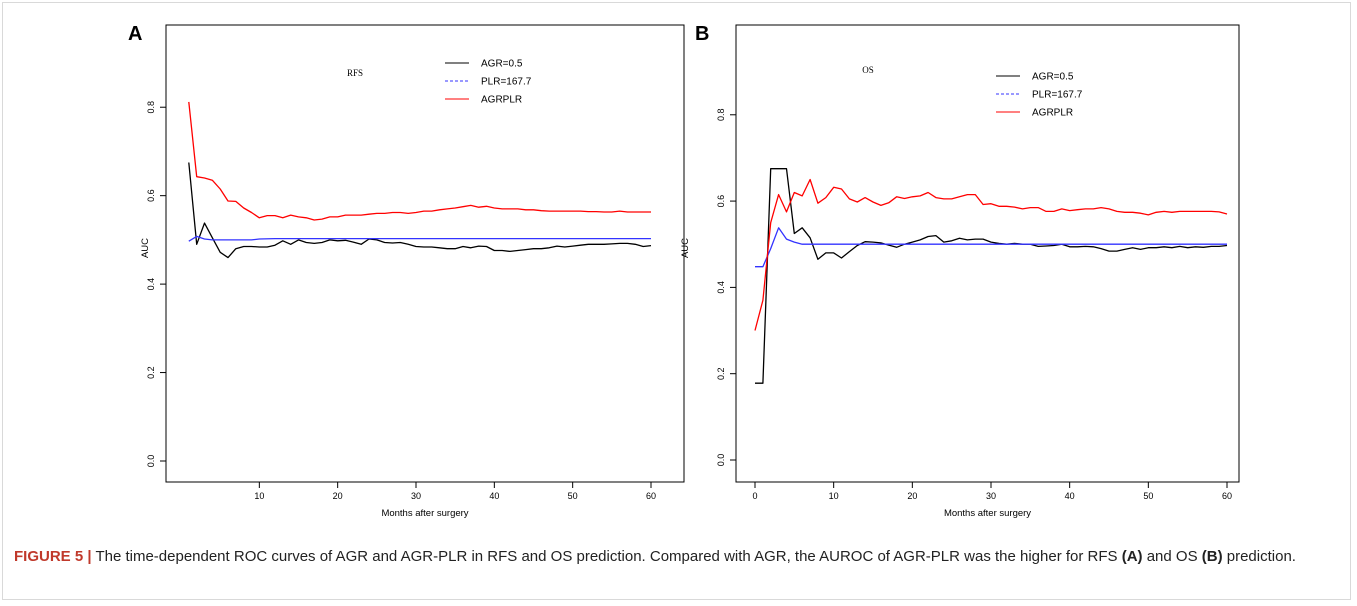 The image size is (1357, 606). What do you see at coordinates (53, 556) in the screenshot?
I see `figure-number: FIGURE 5 |` at bounding box center [53, 556].